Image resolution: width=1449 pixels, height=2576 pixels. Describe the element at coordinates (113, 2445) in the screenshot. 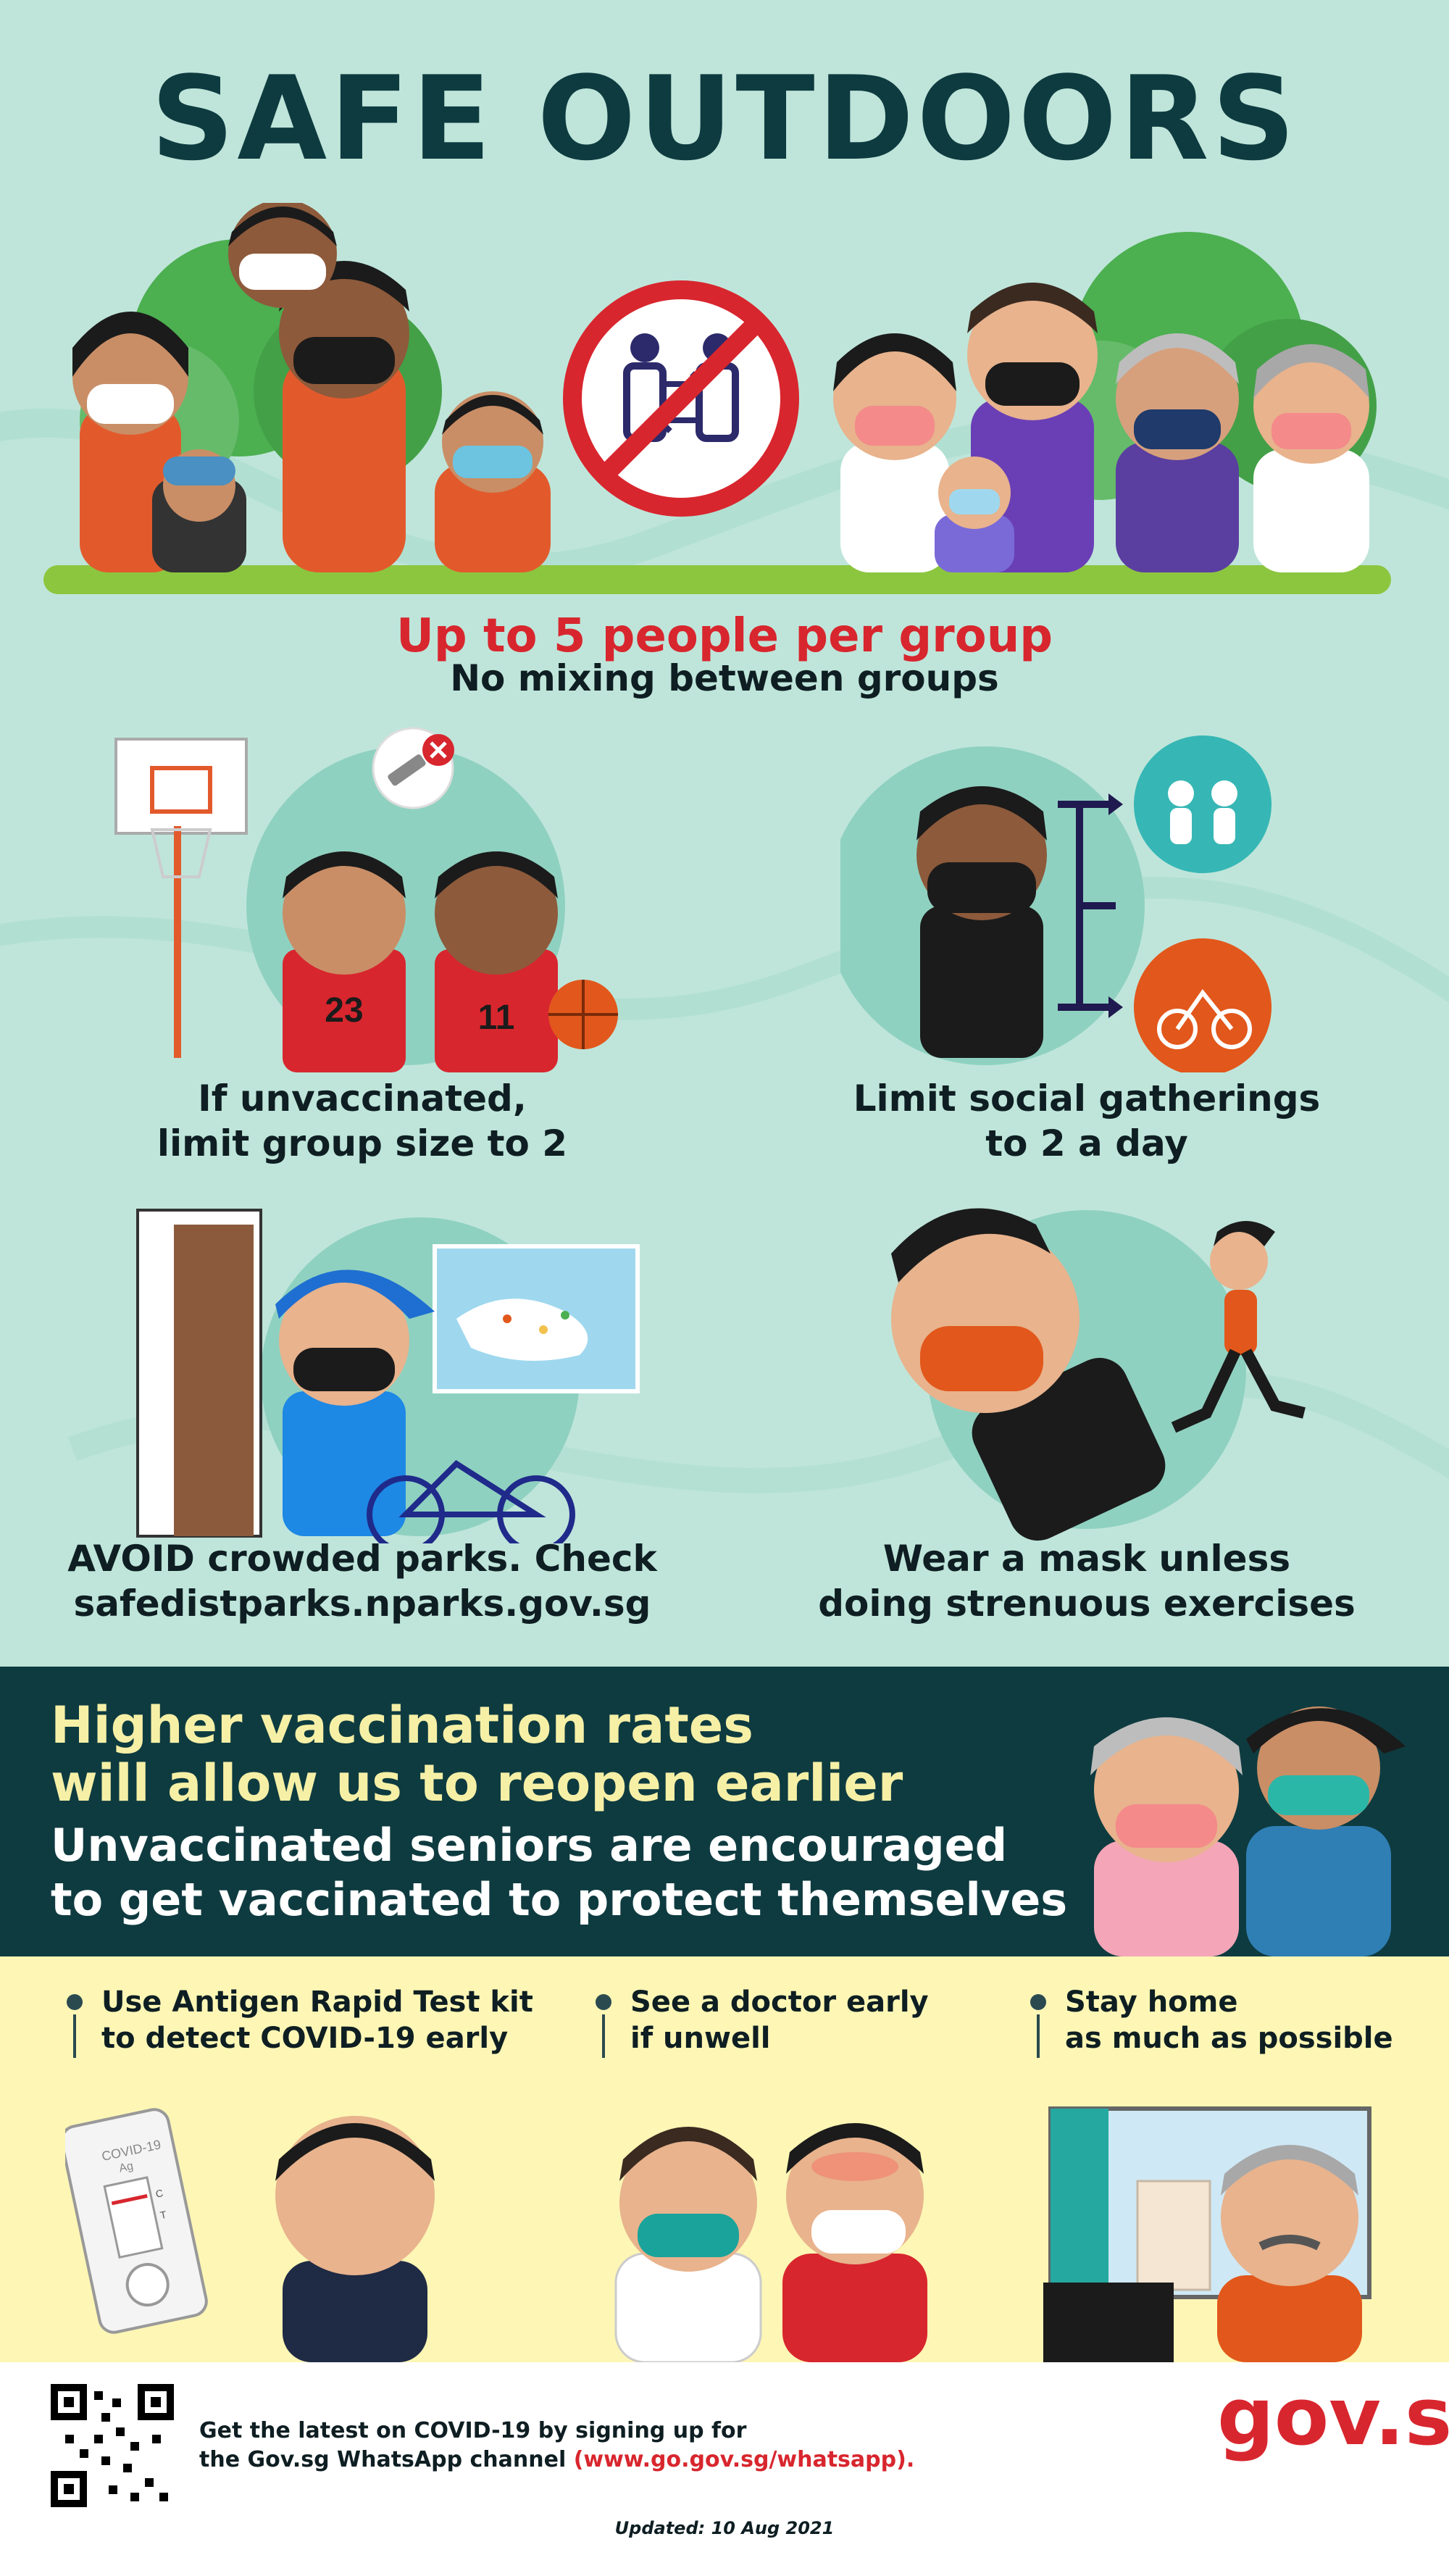

I see `qr-code-icon` at that location.